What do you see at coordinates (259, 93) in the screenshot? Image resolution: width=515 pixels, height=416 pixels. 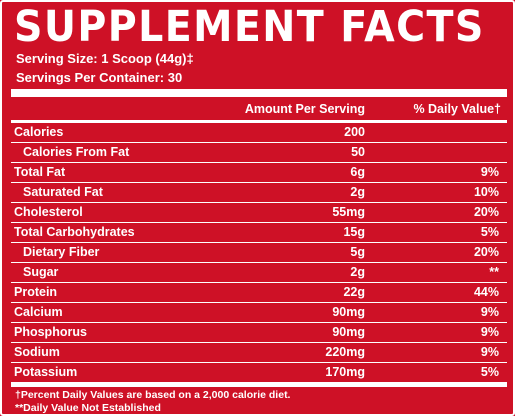 I see `thick-divider` at bounding box center [259, 93].